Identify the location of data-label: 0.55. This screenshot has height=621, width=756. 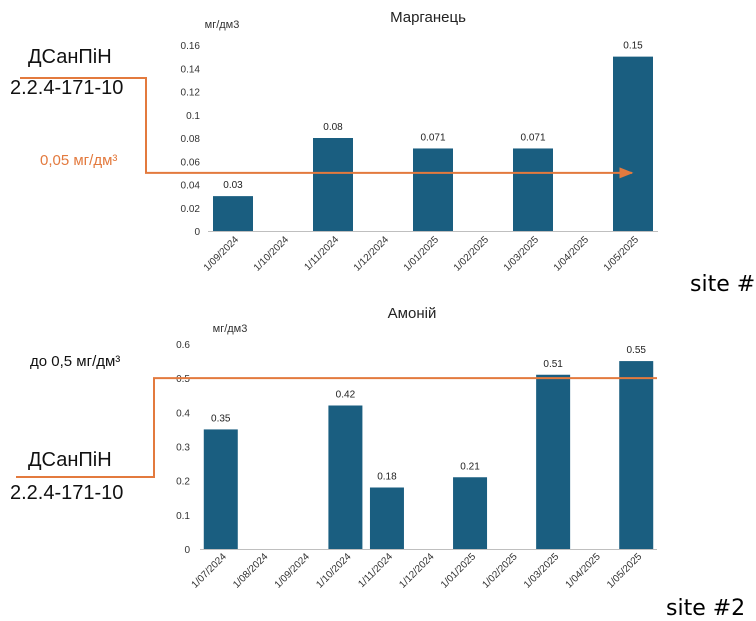
(636, 350).